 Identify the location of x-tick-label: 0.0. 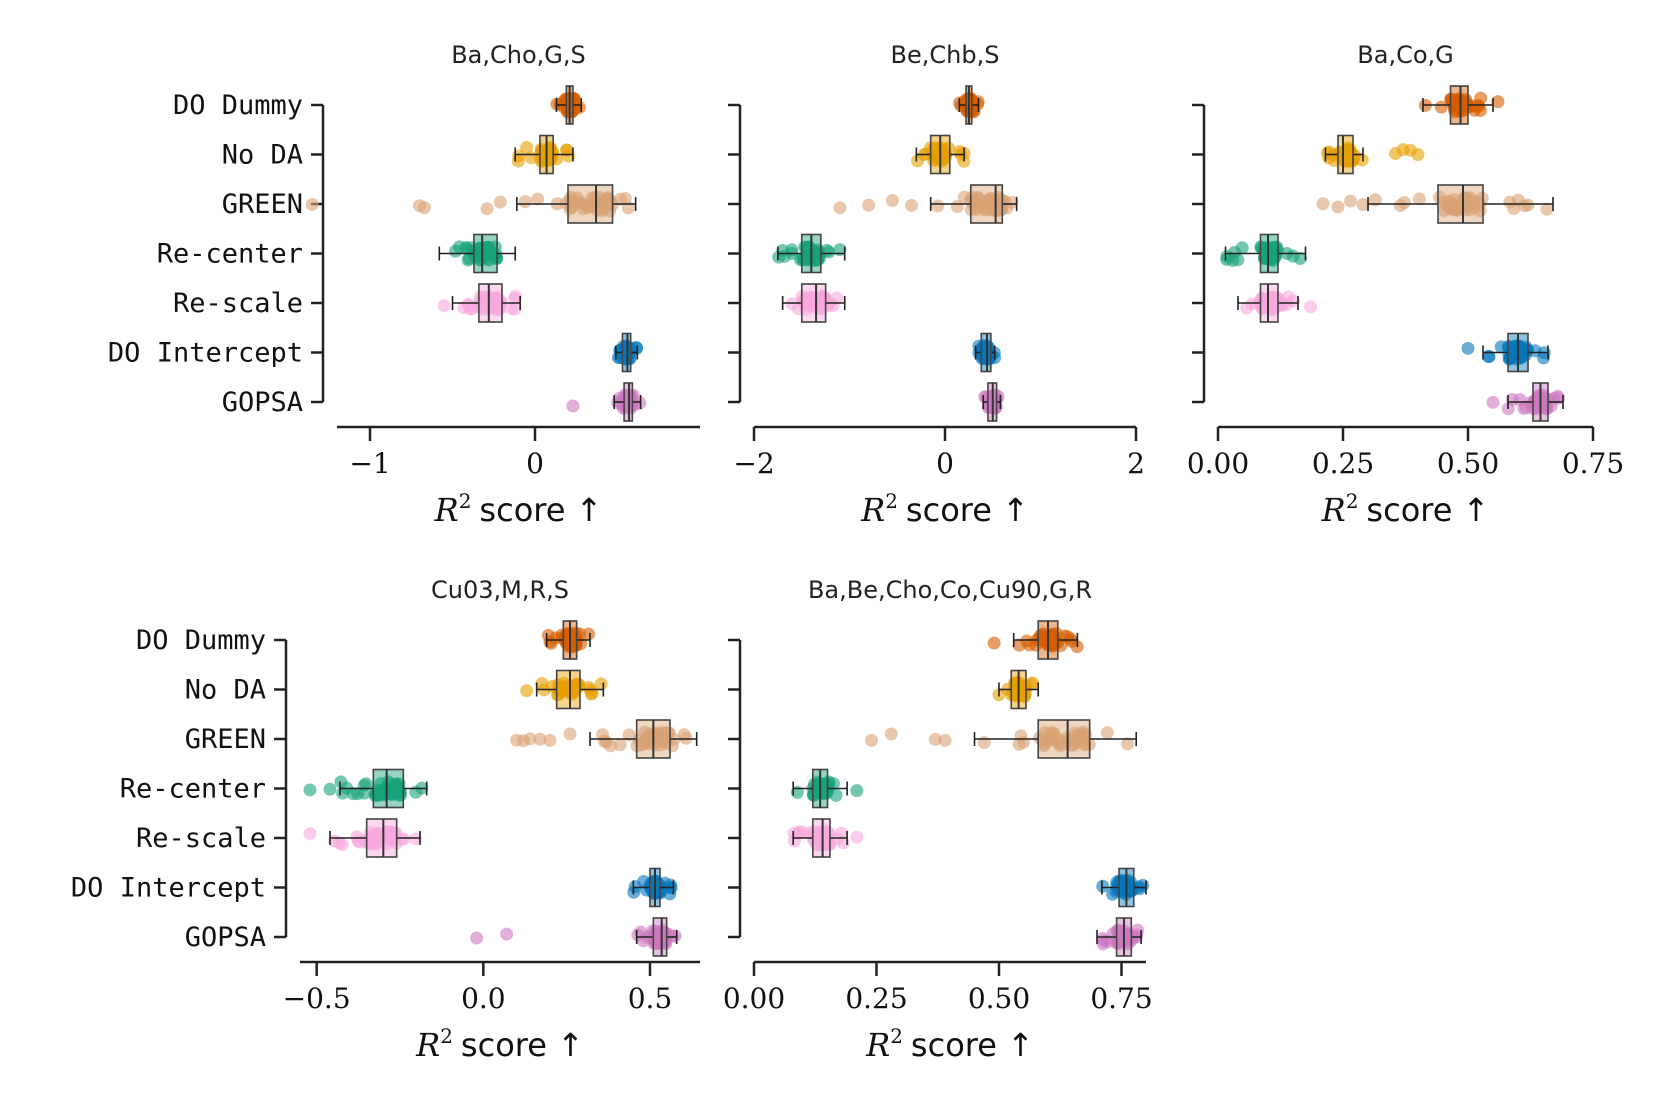
(483, 998).